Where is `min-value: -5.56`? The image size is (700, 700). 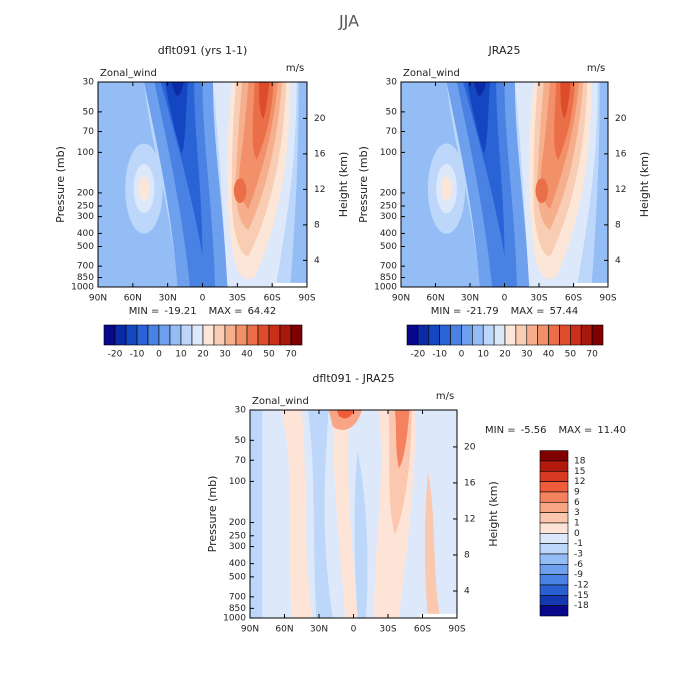 min-value: -5.56 is located at coordinates (534, 430).